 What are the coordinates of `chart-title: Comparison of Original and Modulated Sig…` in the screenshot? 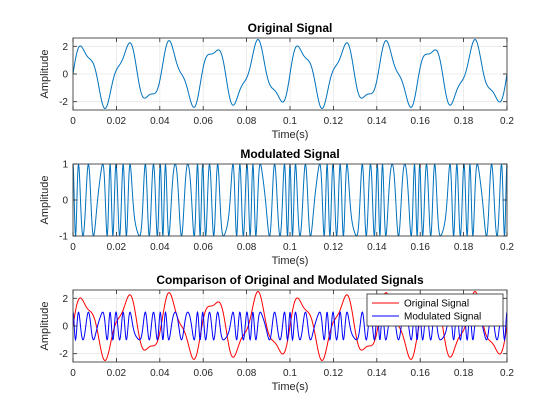 It's located at (290, 280).